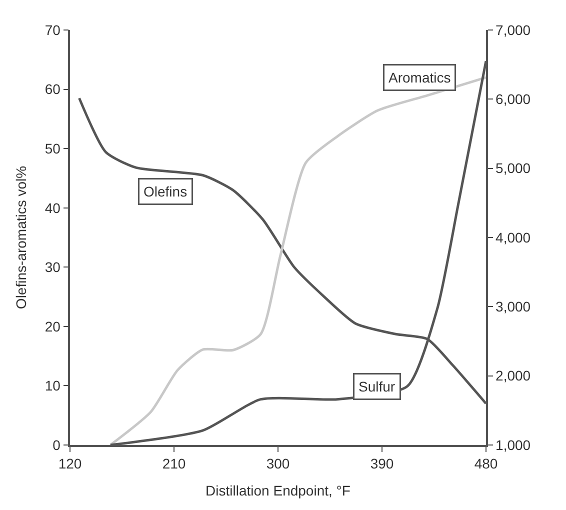 Image resolution: width=566 pixels, height=510 pixels. I want to click on x-tick-label: 390, so click(382, 464).